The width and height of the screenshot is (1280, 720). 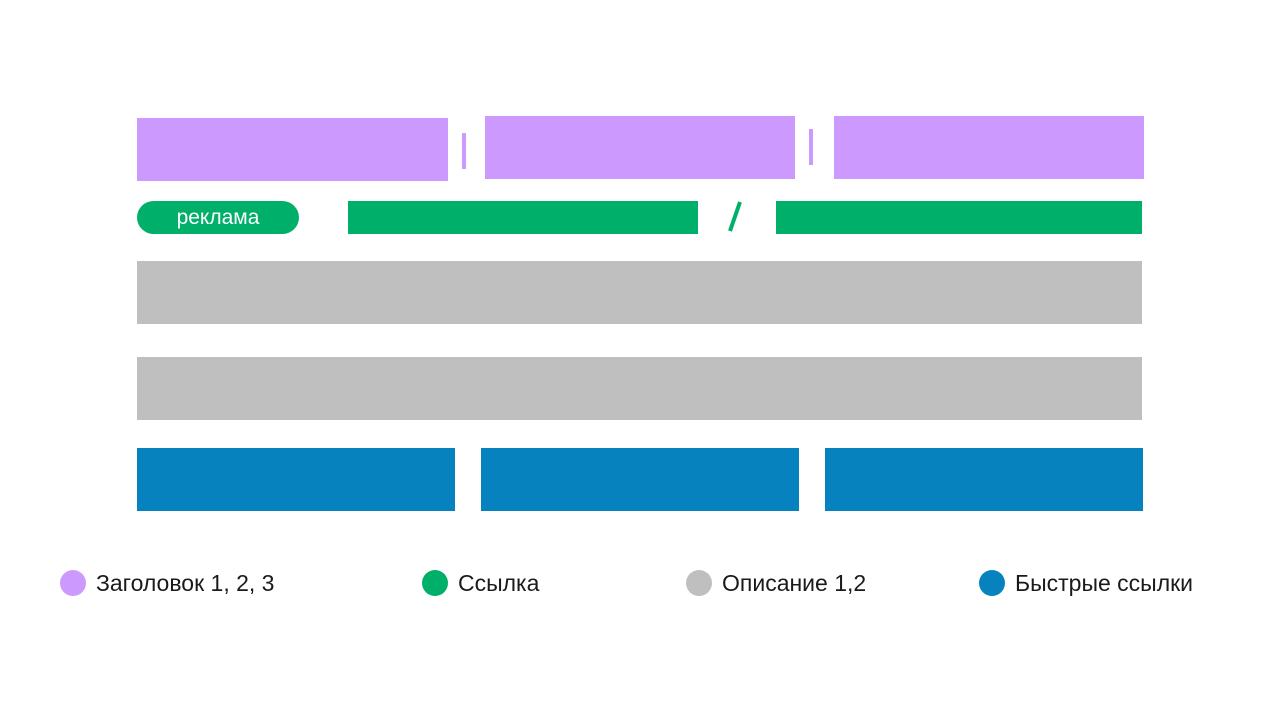 I want to click on legend-label: Описание 1,2, so click(x=794, y=582).